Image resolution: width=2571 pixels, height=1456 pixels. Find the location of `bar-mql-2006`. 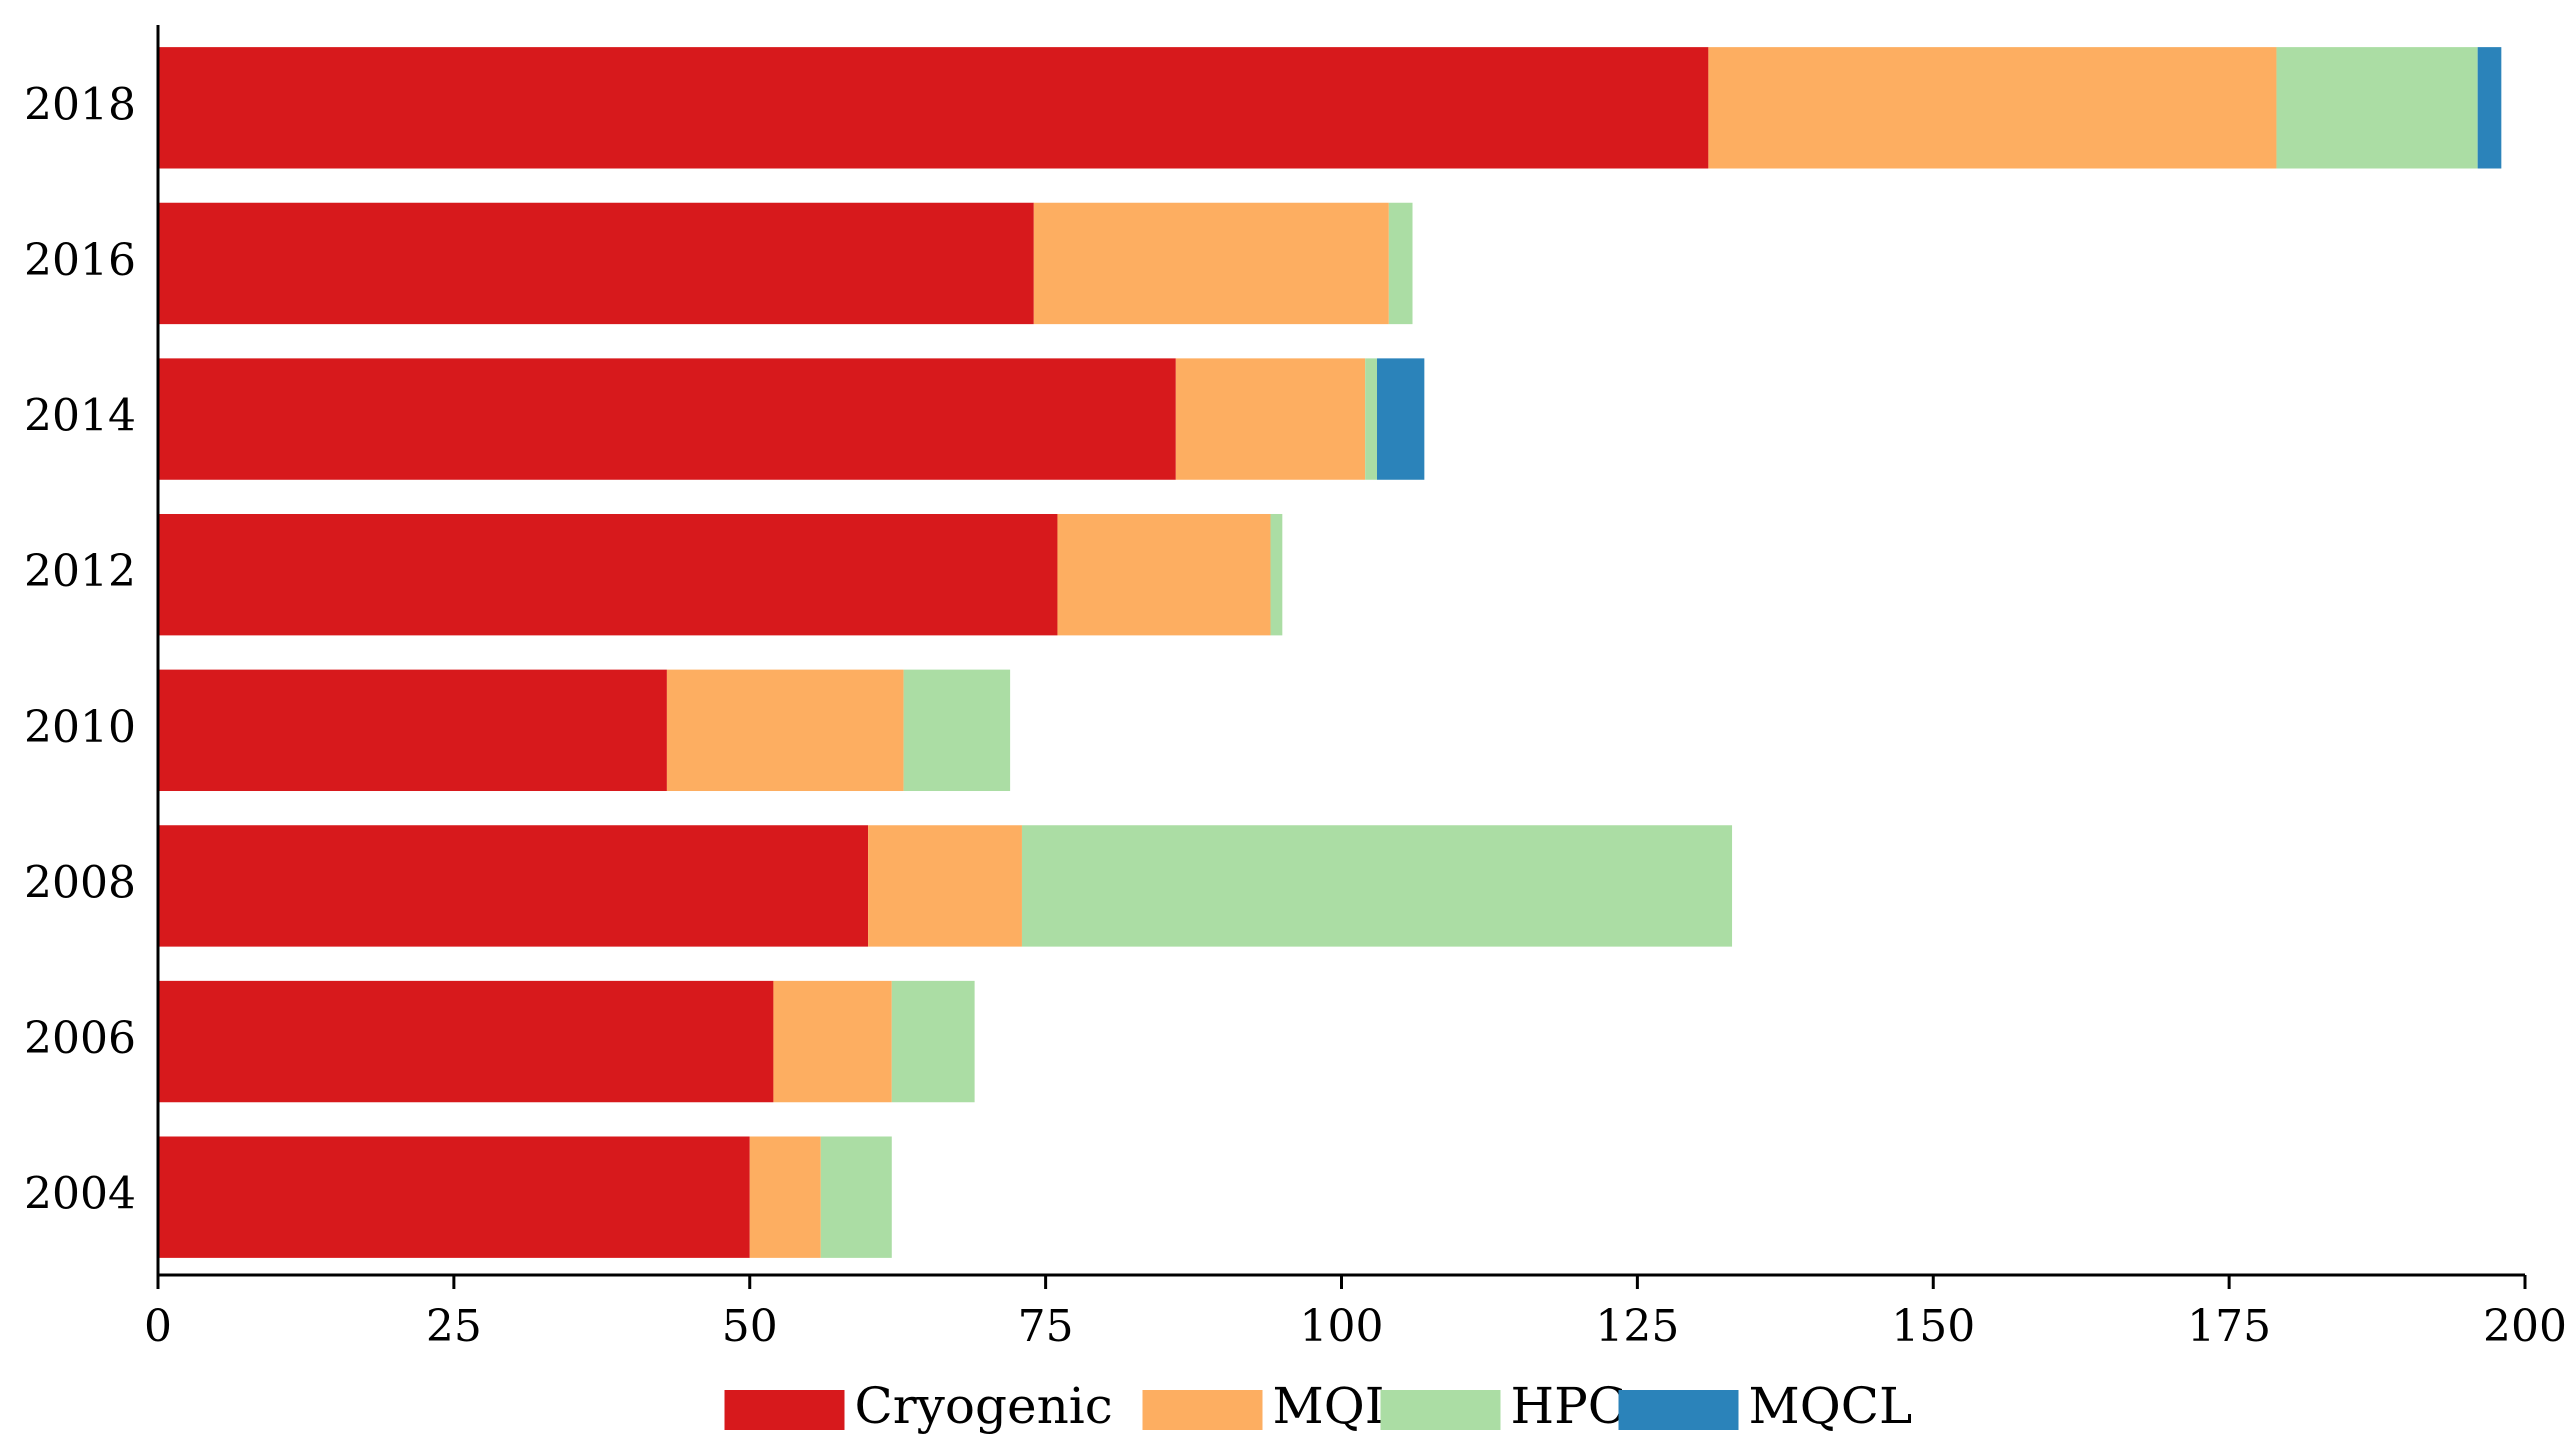

bar-mql-2006 is located at coordinates (832, 1041).